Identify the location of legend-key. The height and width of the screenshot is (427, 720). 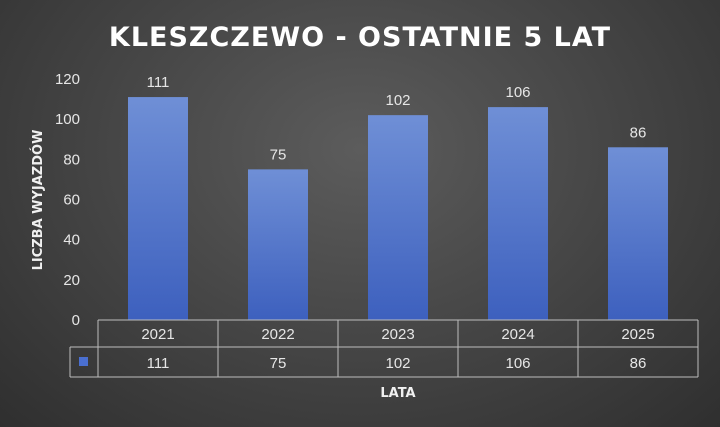
(83, 361).